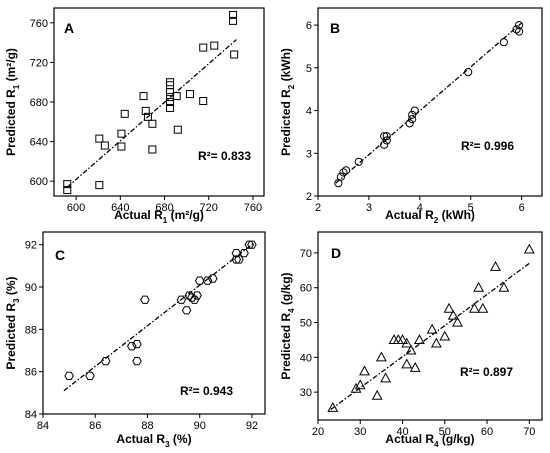 The height and width of the screenshot is (453, 550). Describe the element at coordinates (287, 325) in the screenshot. I see `y-axis-title: Predicted R4 (g/kg)` at that location.